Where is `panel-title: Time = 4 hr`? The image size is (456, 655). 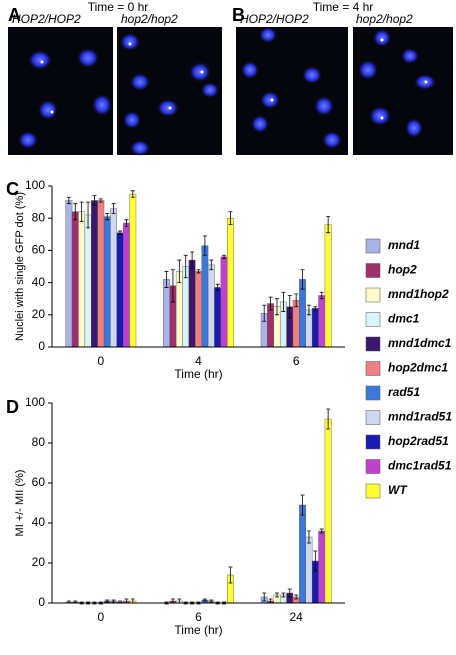 panel-title: Time = 4 hr is located at coordinates (343, 7).